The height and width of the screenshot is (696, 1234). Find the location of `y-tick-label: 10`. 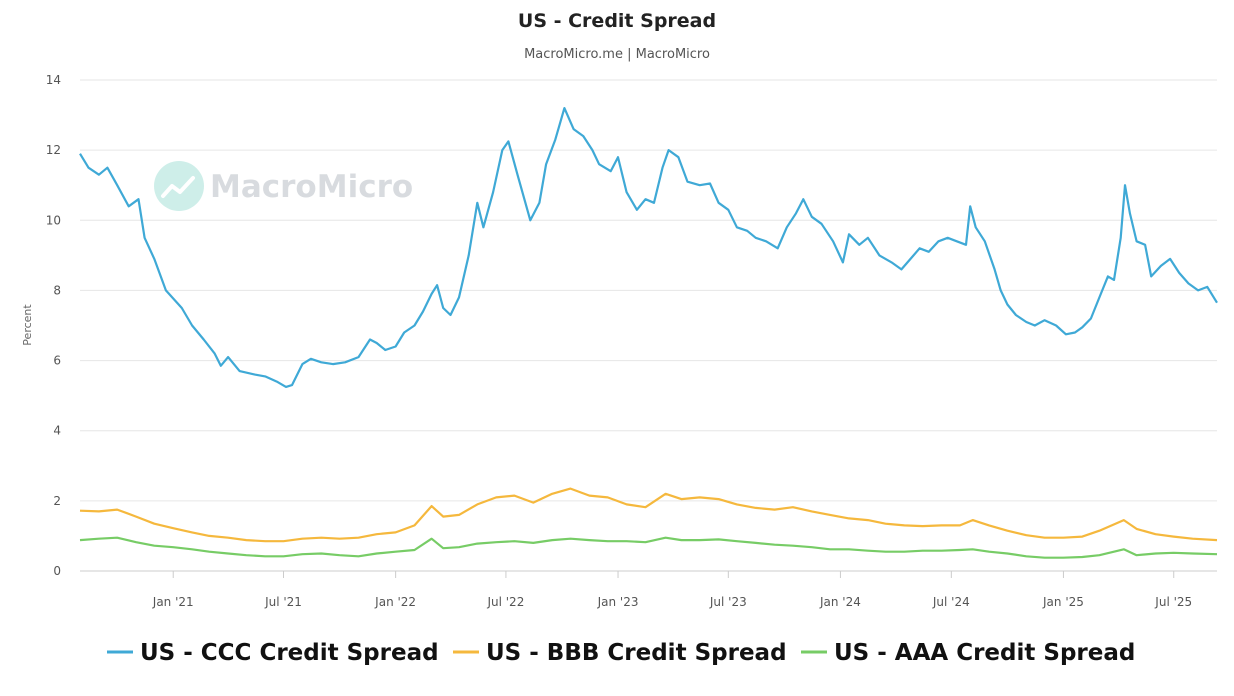

y-tick-label: 10 is located at coordinates (53, 220).